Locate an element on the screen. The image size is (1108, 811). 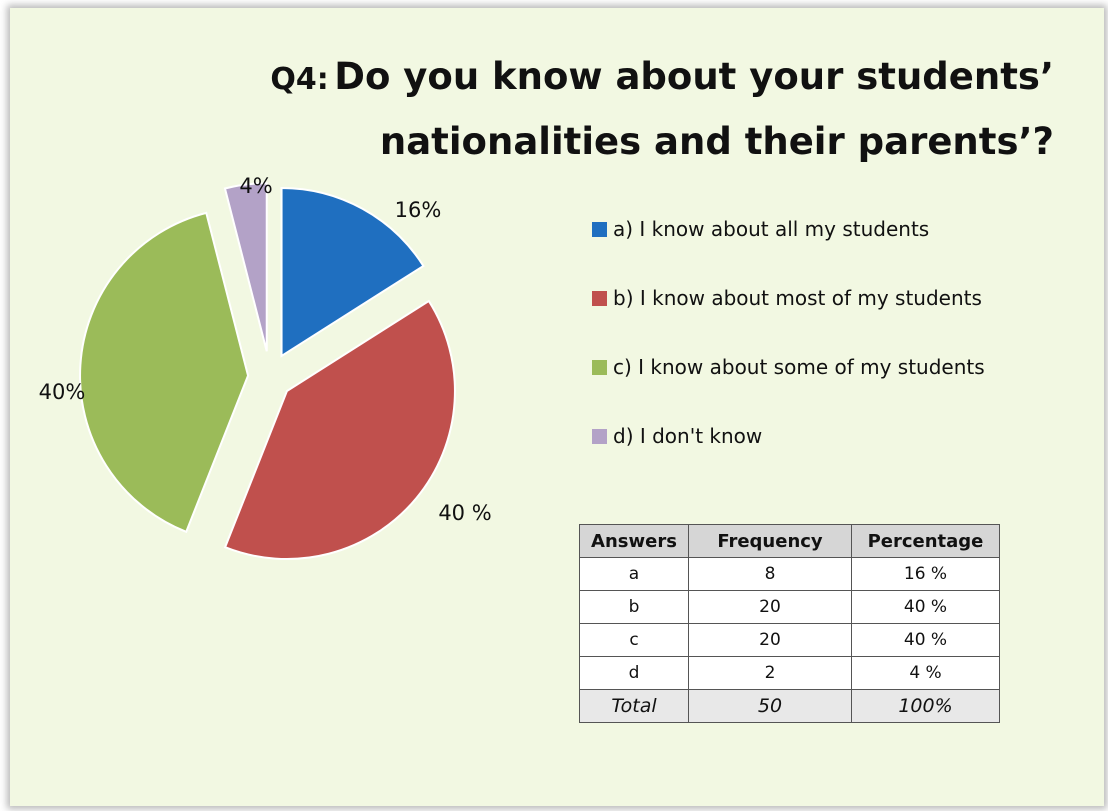
legend-item-c: c) I know about some of my students is located at coordinates (788, 367).